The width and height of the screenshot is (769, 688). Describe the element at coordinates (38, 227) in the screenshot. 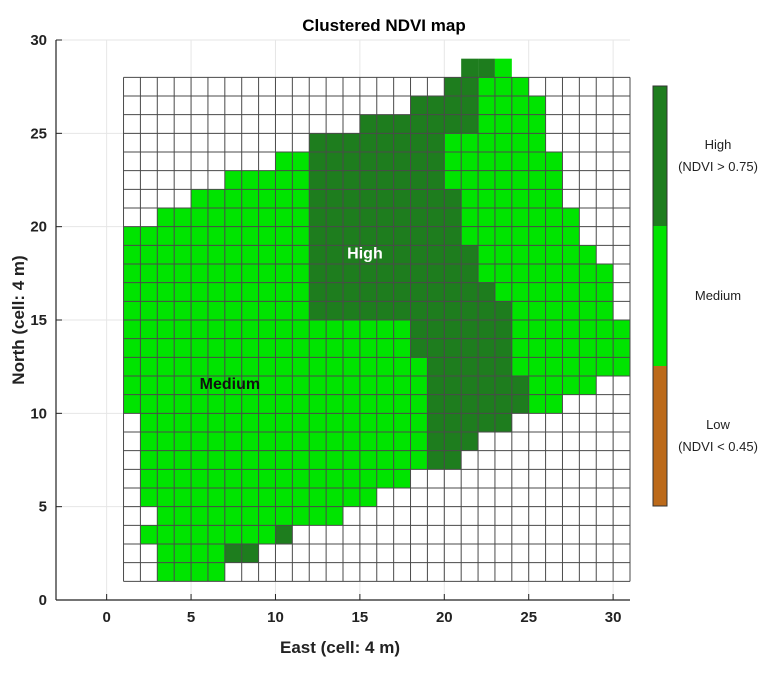

I see `y-tick-label: 20` at that location.